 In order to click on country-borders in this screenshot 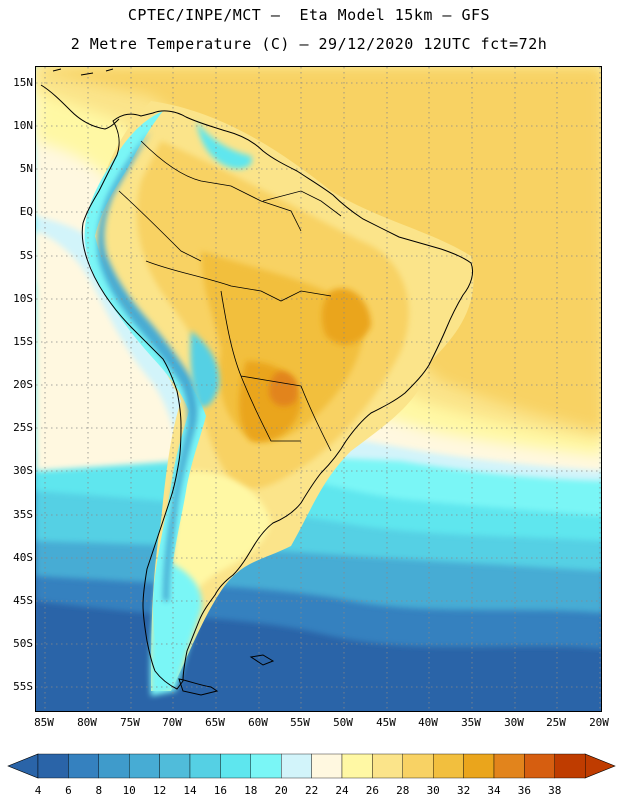, I will do `click(230, 296)`.